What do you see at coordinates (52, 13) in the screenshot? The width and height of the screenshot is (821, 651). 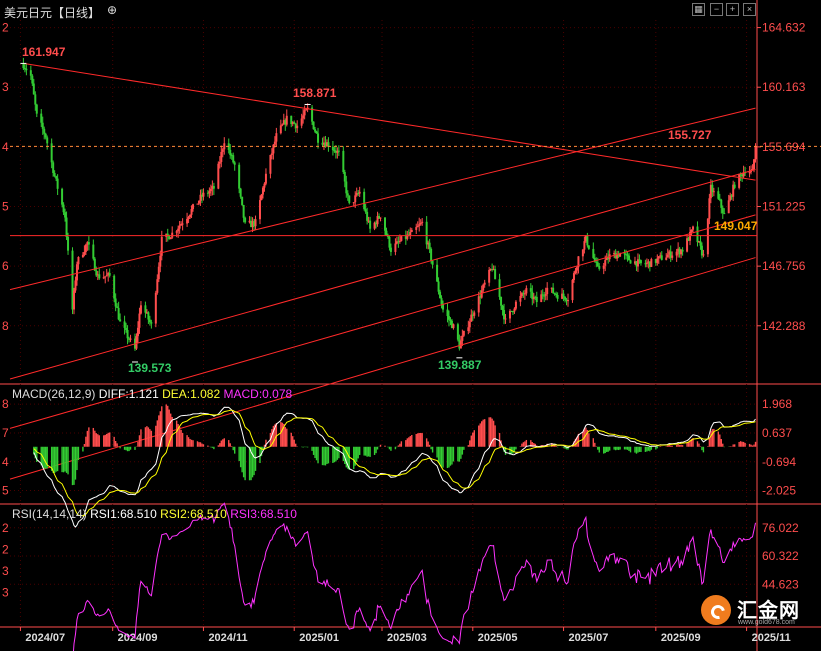 I see `chart-title: 美元日元【日线】` at bounding box center [52, 13].